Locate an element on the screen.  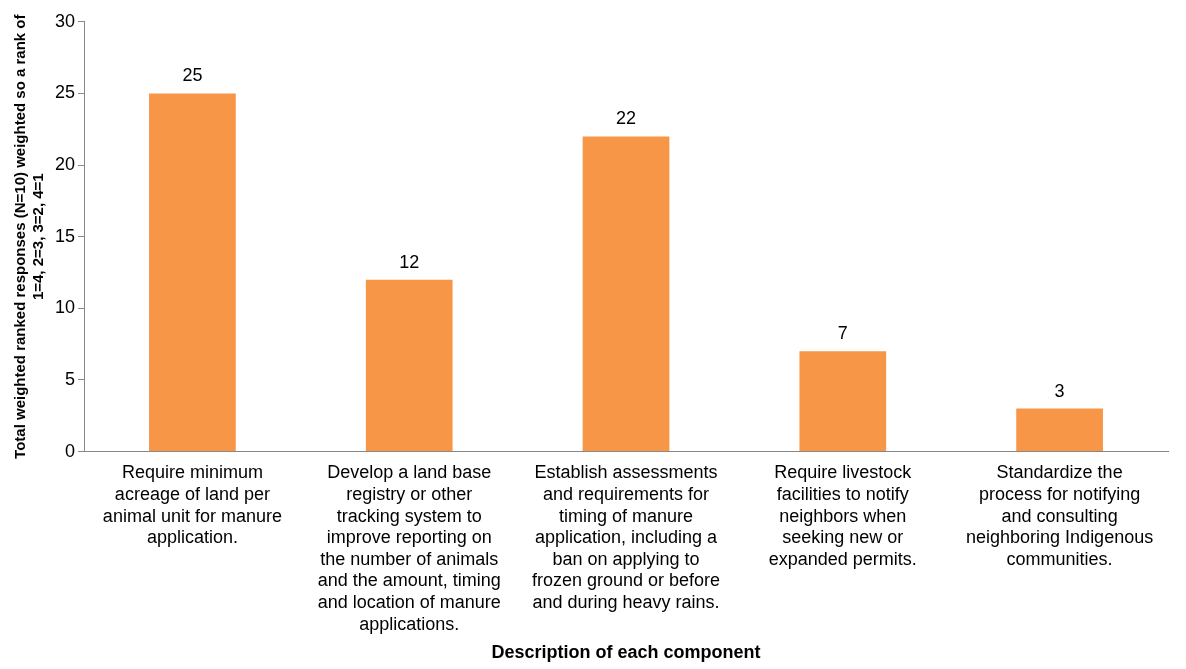
y-tick-label: 20 is located at coordinates (65, 164).